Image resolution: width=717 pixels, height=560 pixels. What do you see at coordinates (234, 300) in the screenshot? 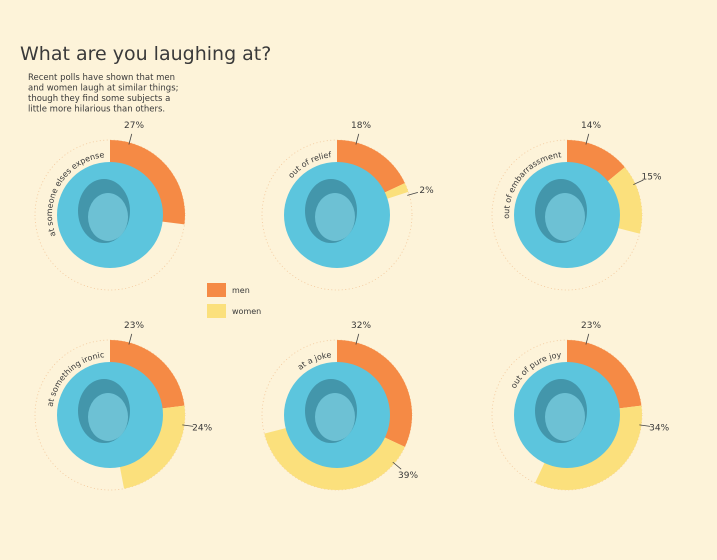
I see `legend: men women` at bounding box center [234, 300].